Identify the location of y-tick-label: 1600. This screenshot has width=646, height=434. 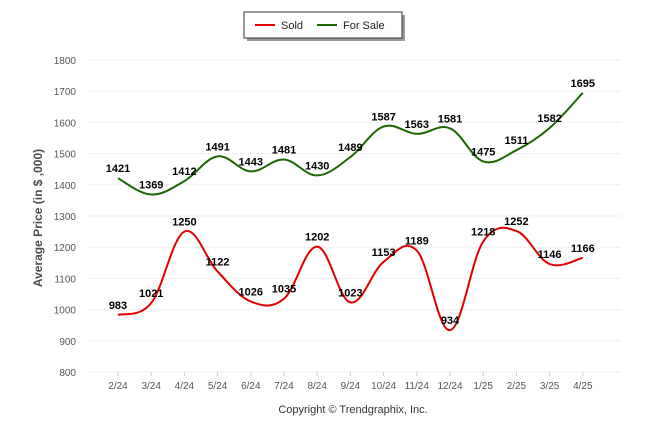
(65, 123).